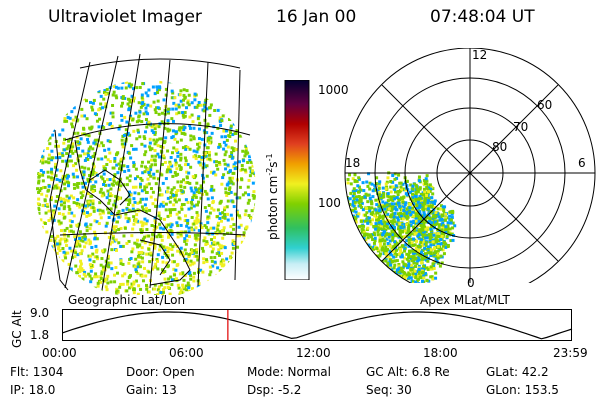  I want to click on coastline, so click(120, 210).